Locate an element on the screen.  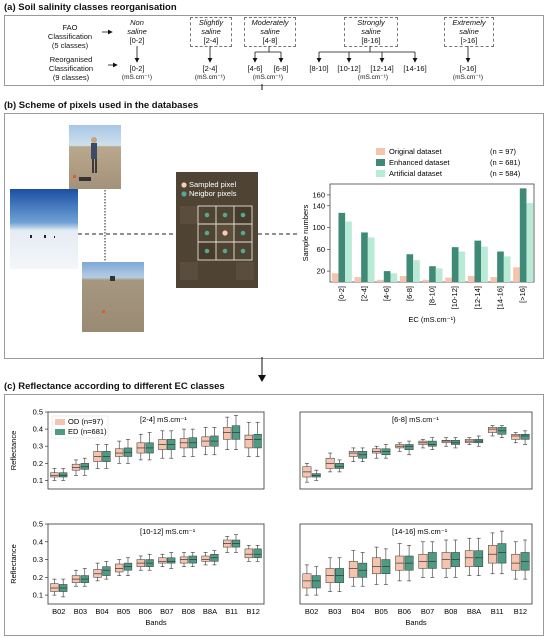
box-x-tick-label: B12 is located at coordinates (253, 611).